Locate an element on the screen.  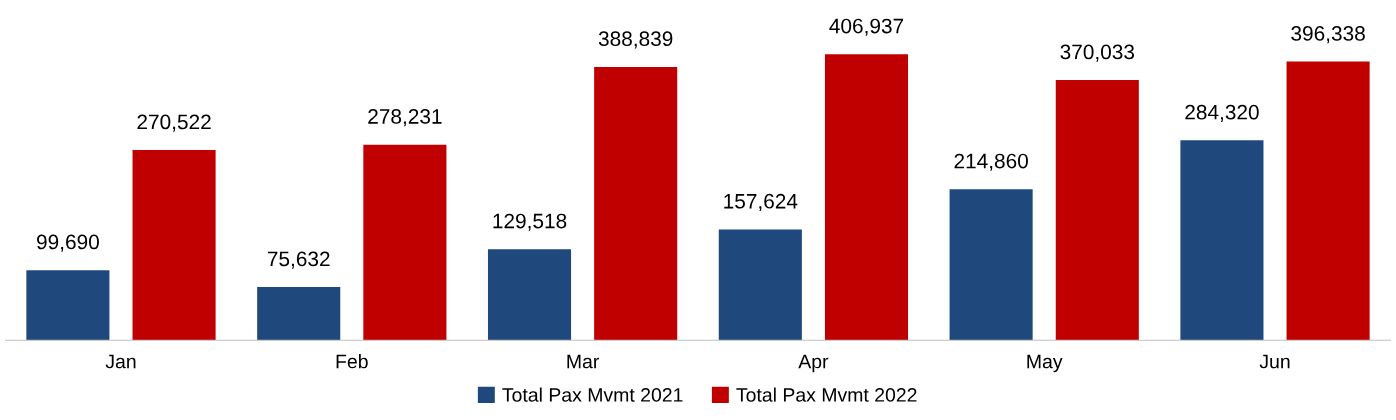
legend-label: Total Pax Mvmt 2022 is located at coordinates (826, 394).